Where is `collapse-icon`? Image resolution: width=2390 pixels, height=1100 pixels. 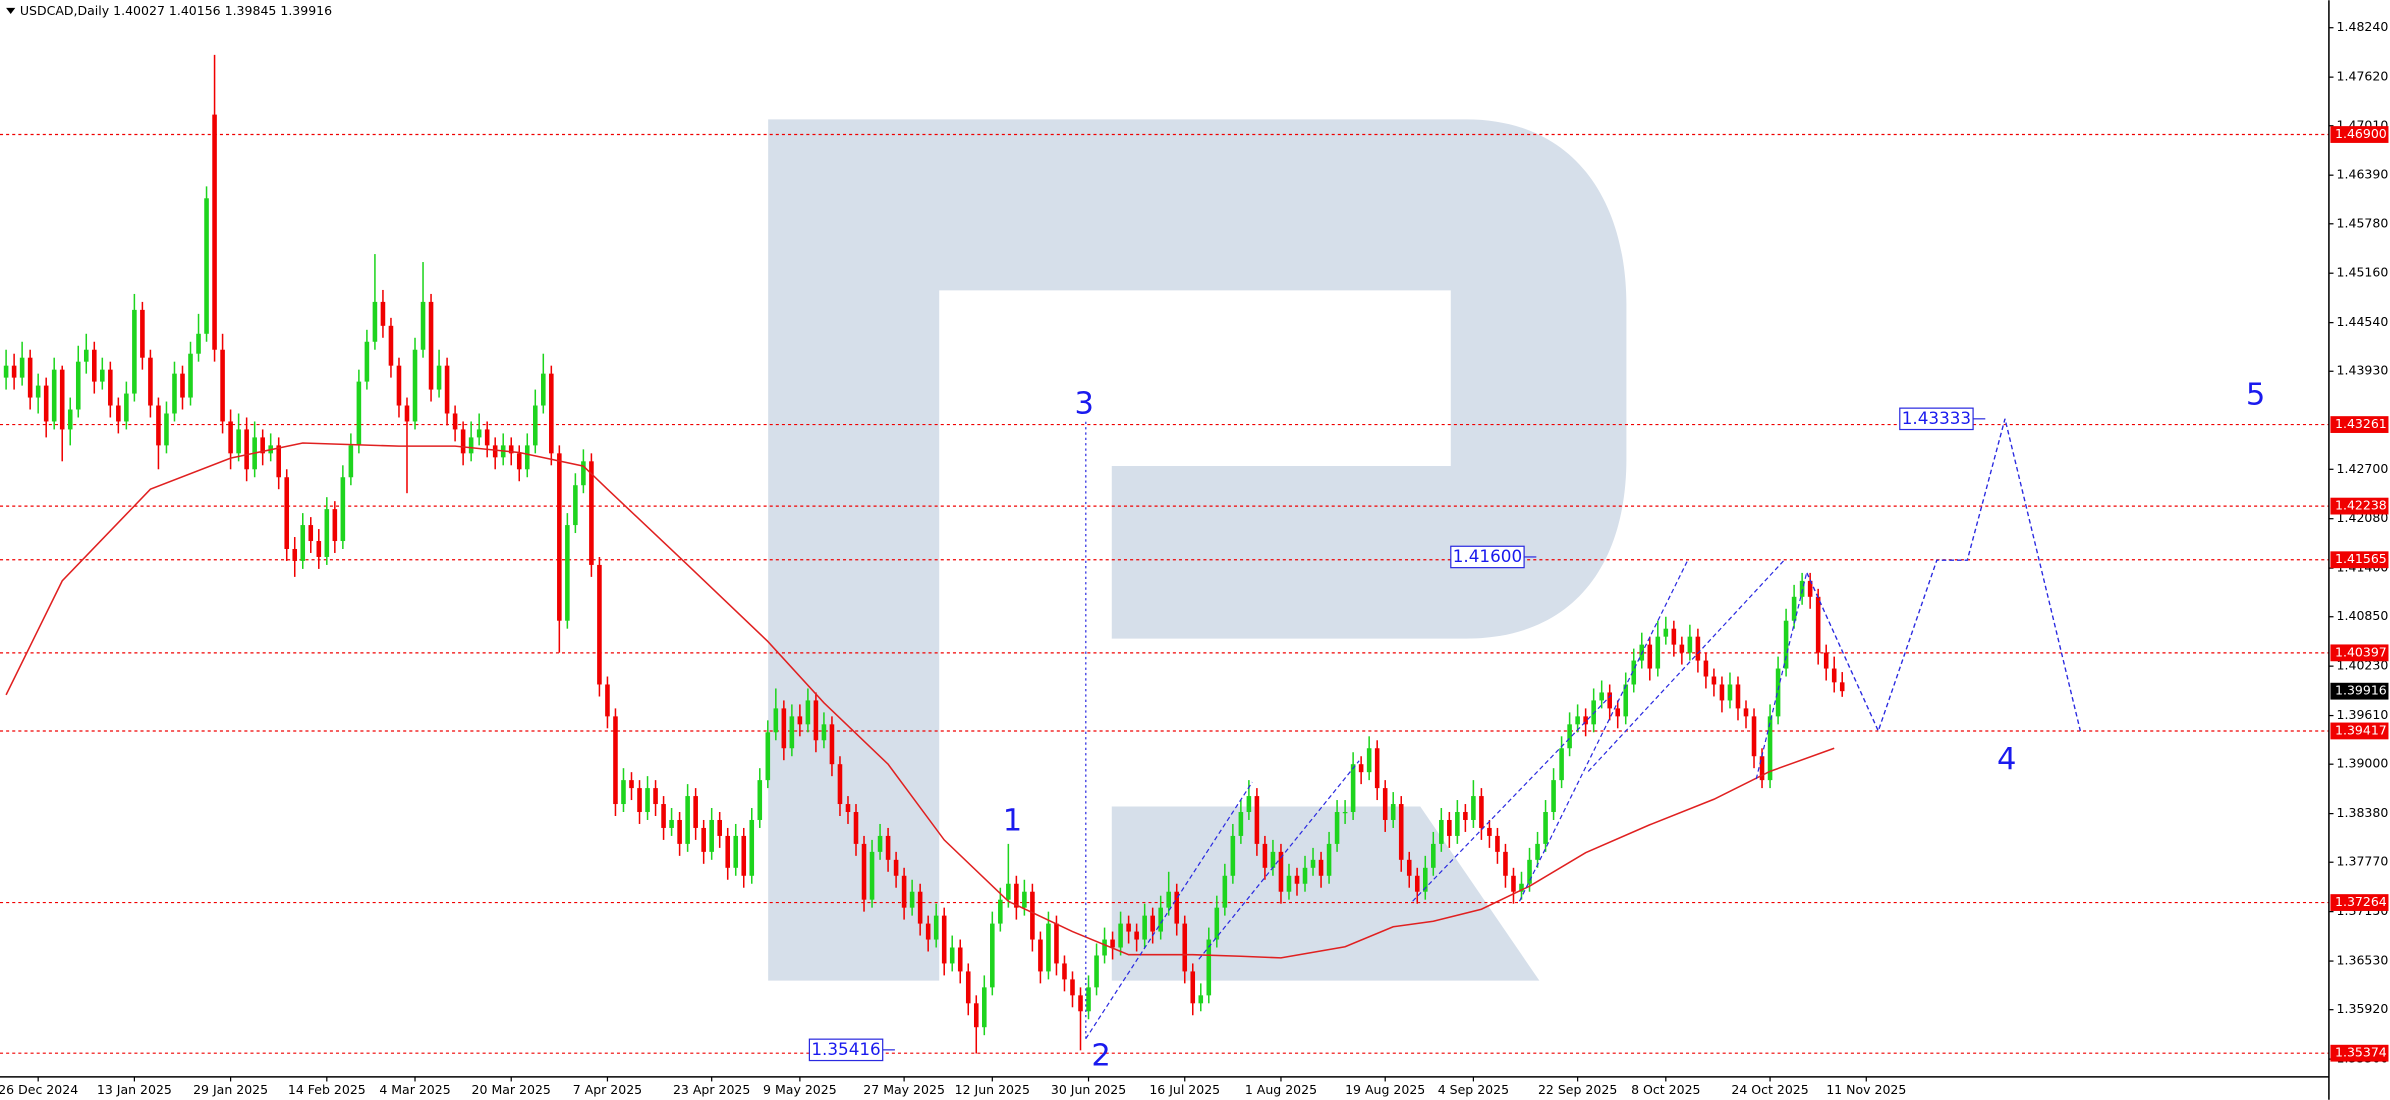 collapse-icon is located at coordinates (11, 10).